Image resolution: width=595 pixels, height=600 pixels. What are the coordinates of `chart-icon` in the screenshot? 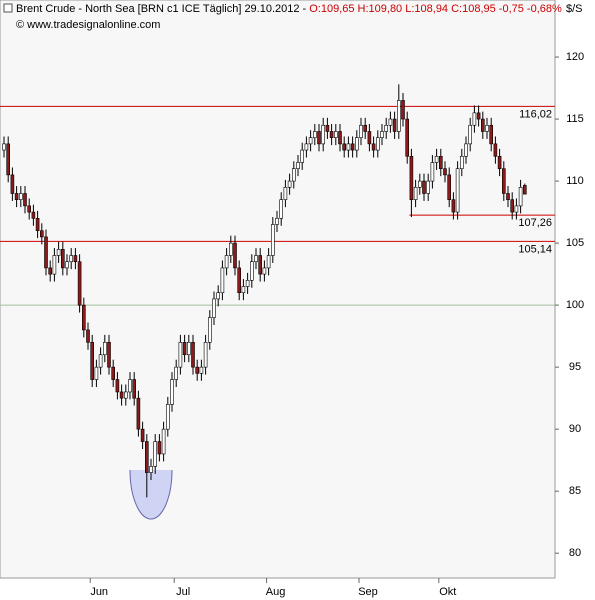 It's located at (8, 8).